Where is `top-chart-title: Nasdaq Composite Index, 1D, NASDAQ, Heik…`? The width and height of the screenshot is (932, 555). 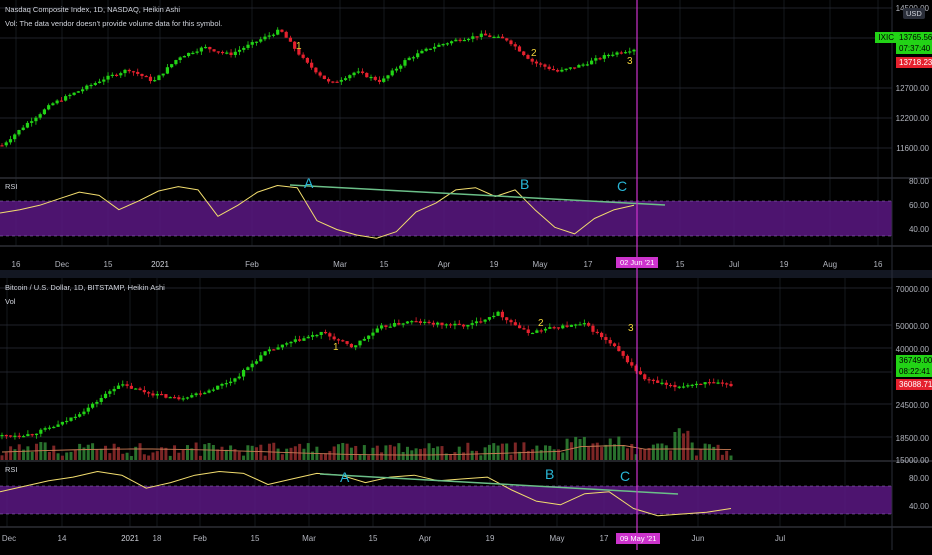 top-chart-title: Nasdaq Composite Index, 1D, NASDAQ, Heik… is located at coordinates (93, 9).